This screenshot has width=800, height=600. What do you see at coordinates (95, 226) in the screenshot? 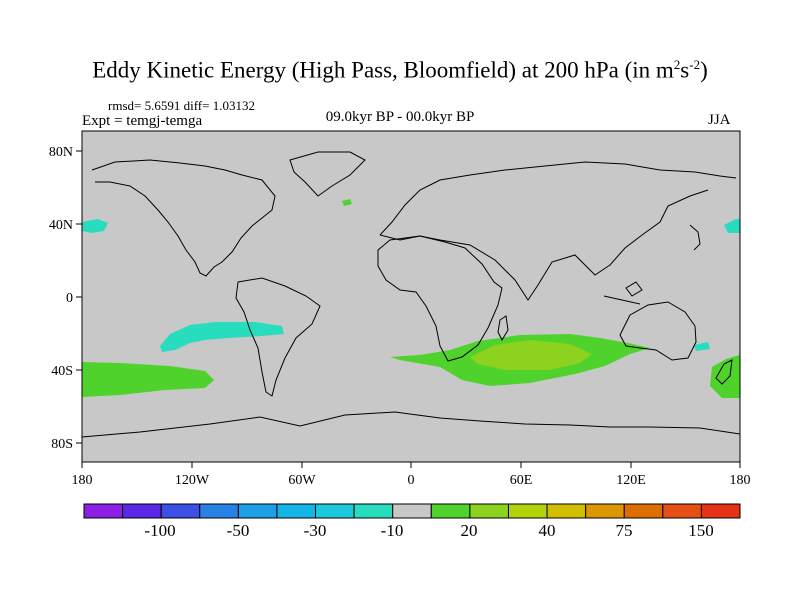
I see `cyan-patch-north-pacific-west` at bounding box center [95, 226].